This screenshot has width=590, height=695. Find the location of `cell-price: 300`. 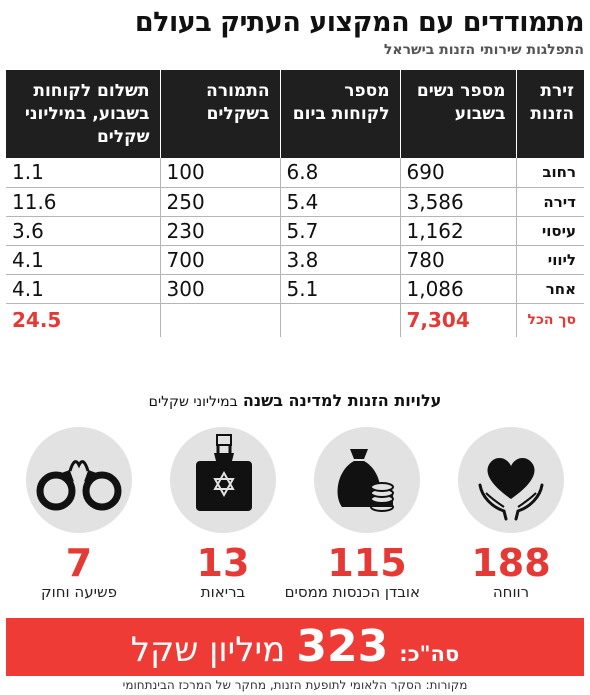

cell-price: 300 is located at coordinates (219, 289).